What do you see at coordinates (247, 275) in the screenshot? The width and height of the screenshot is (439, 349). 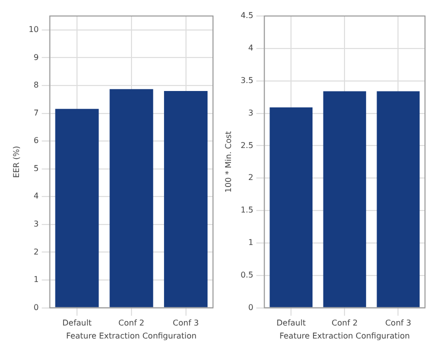 I see `y-tick-label: 0.5` at bounding box center [247, 275].